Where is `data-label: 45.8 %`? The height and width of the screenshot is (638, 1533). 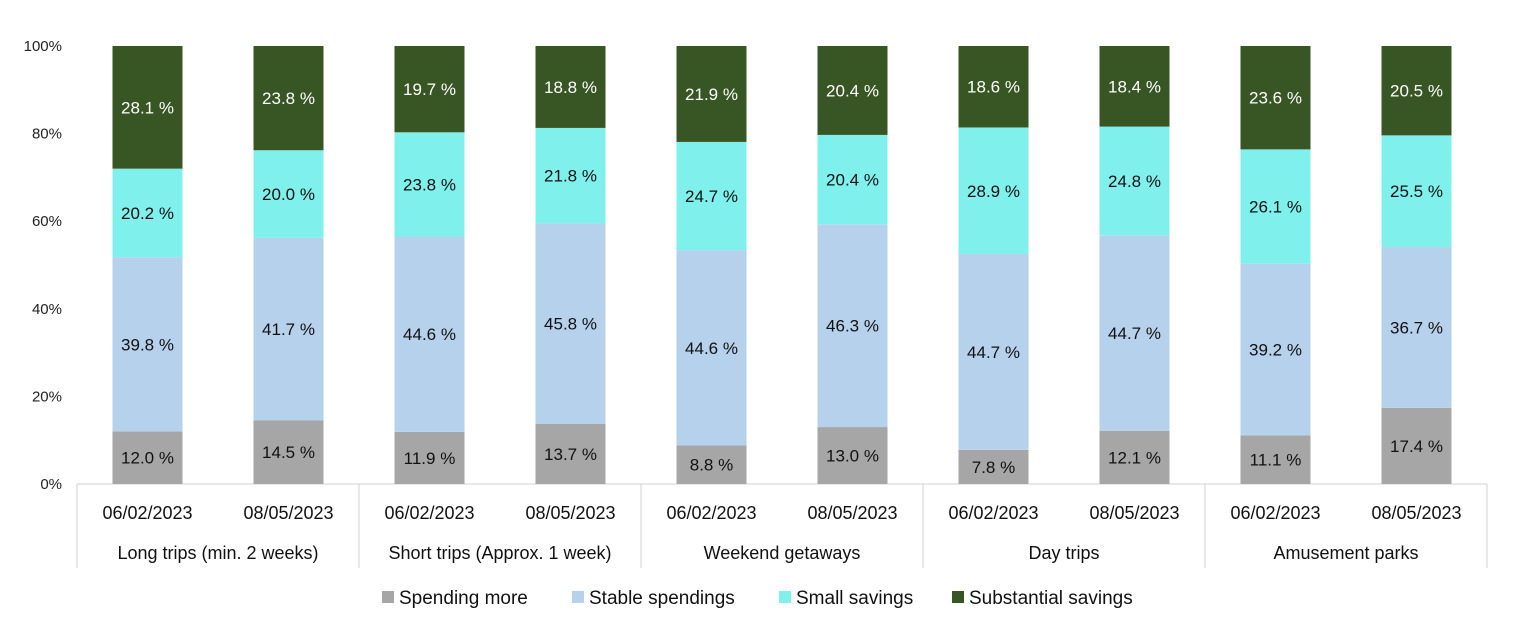 data-label: 45.8 % is located at coordinates (570, 324).